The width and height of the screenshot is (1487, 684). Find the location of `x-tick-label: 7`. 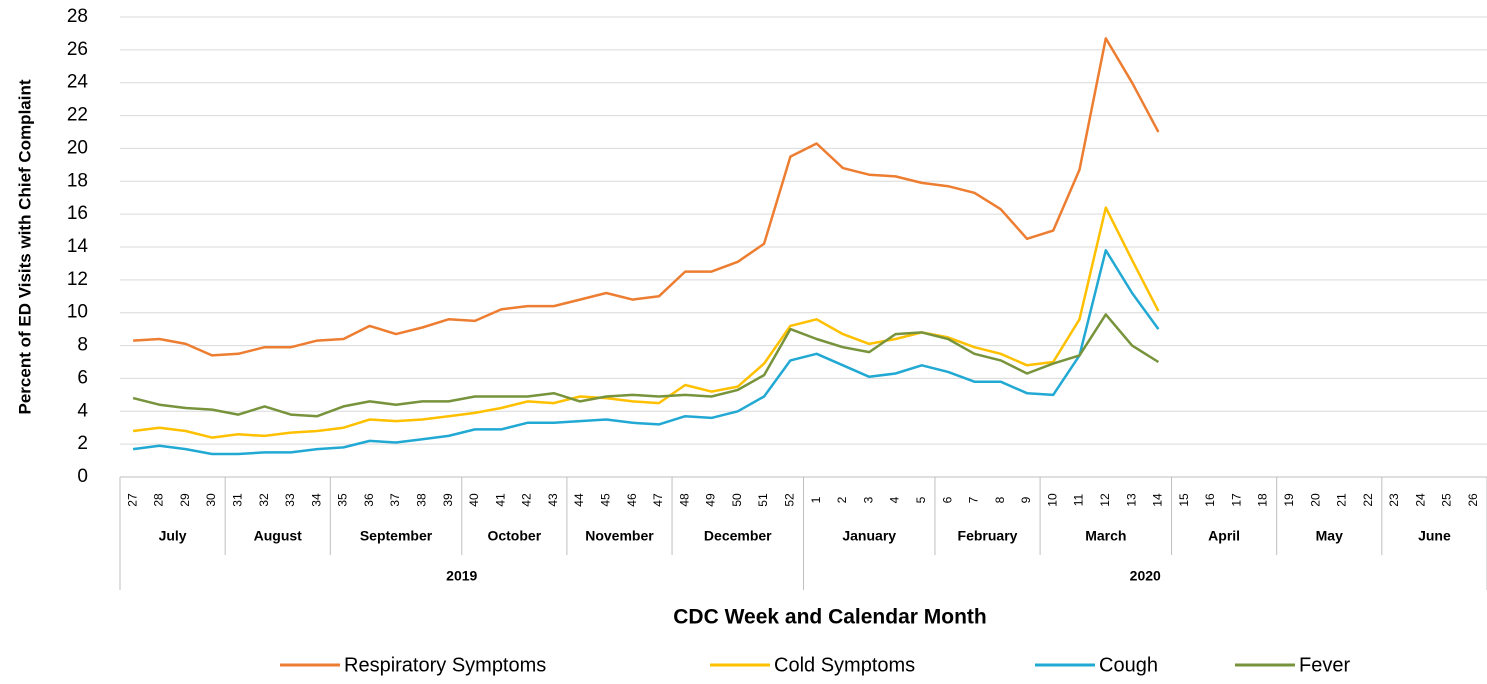

x-tick-label: 7 is located at coordinates (974, 499).